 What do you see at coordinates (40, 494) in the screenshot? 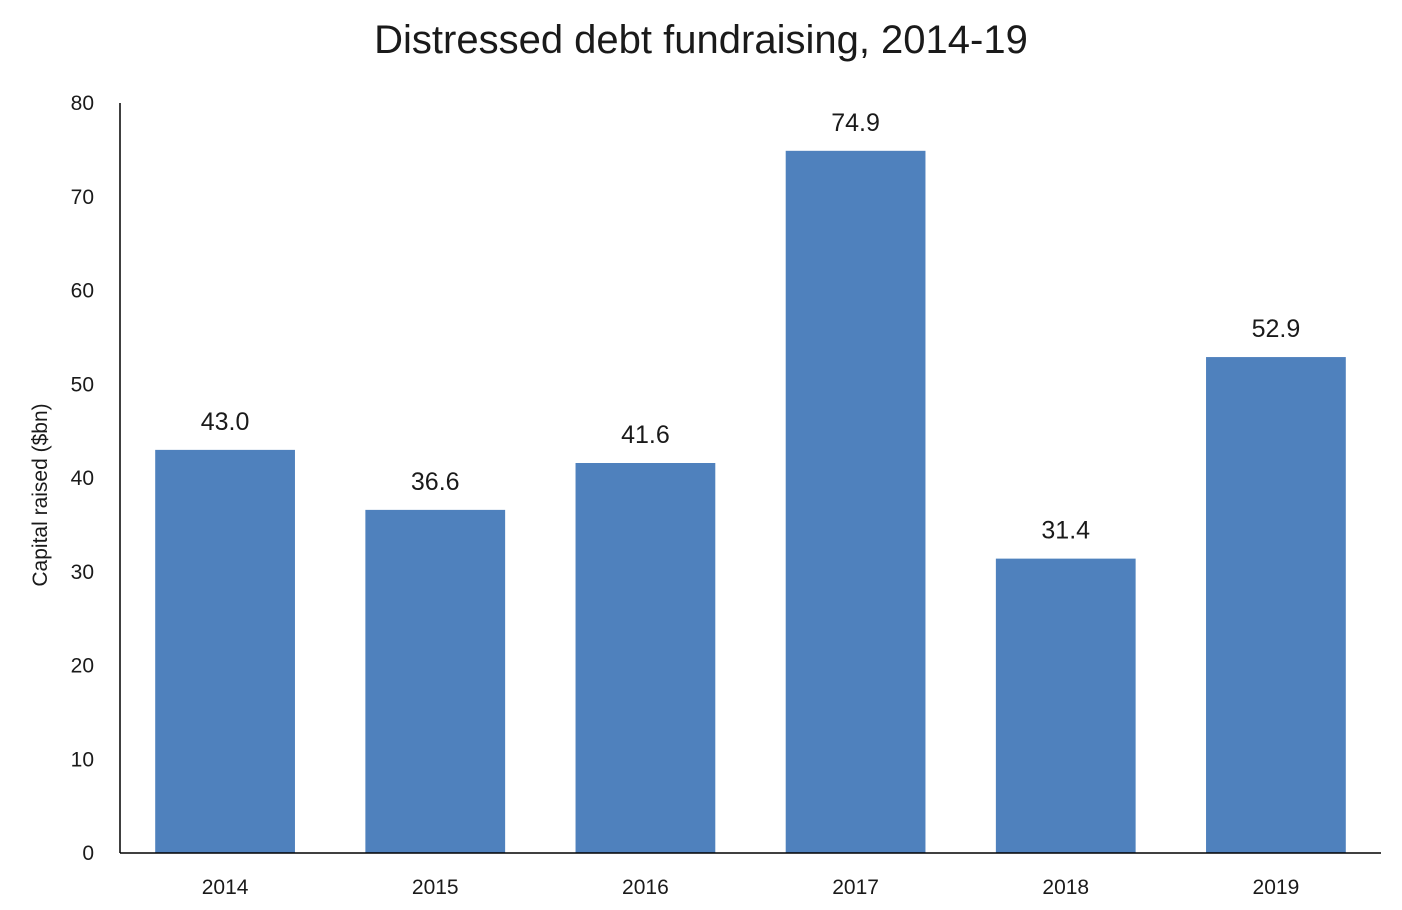
I see `y-axis-title: Capital raised ($bn)` at bounding box center [40, 494].